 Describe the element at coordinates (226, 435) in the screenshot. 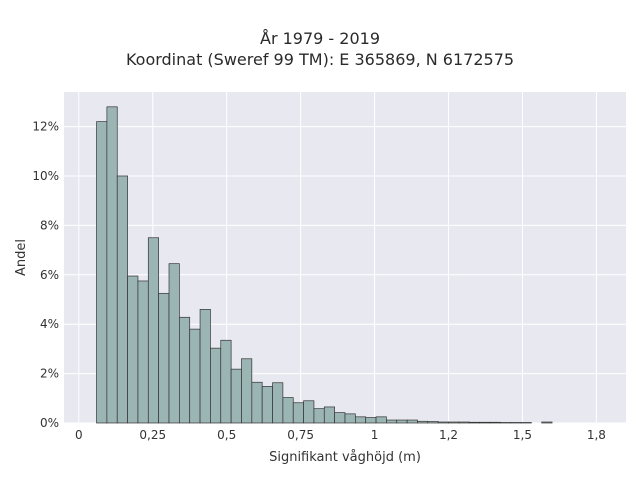

I see `x-tick-label: 0,5` at that location.